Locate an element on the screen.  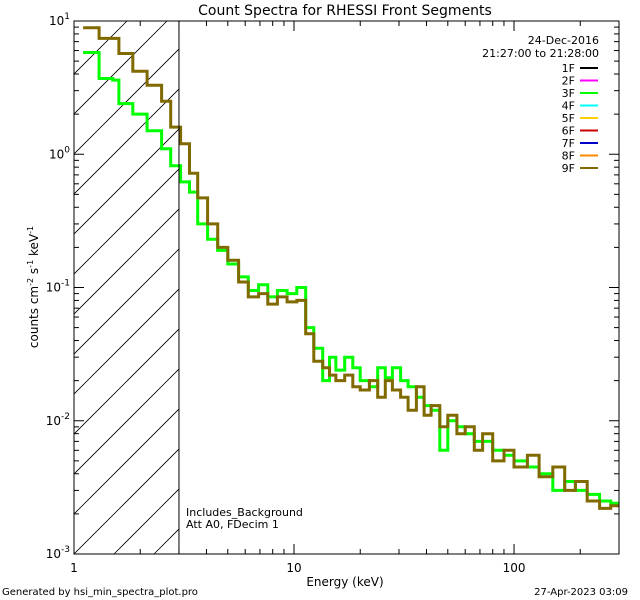
y-axis-label-exp2: -1 is located at coordinates (30, 264).